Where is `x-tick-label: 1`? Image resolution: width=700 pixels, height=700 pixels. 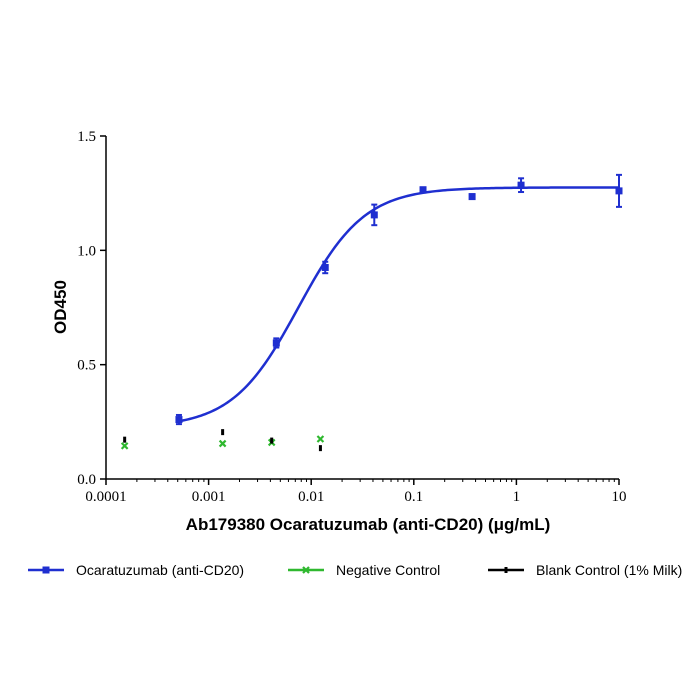 x-tick-label: 1 is located at coordinates (517, 497).